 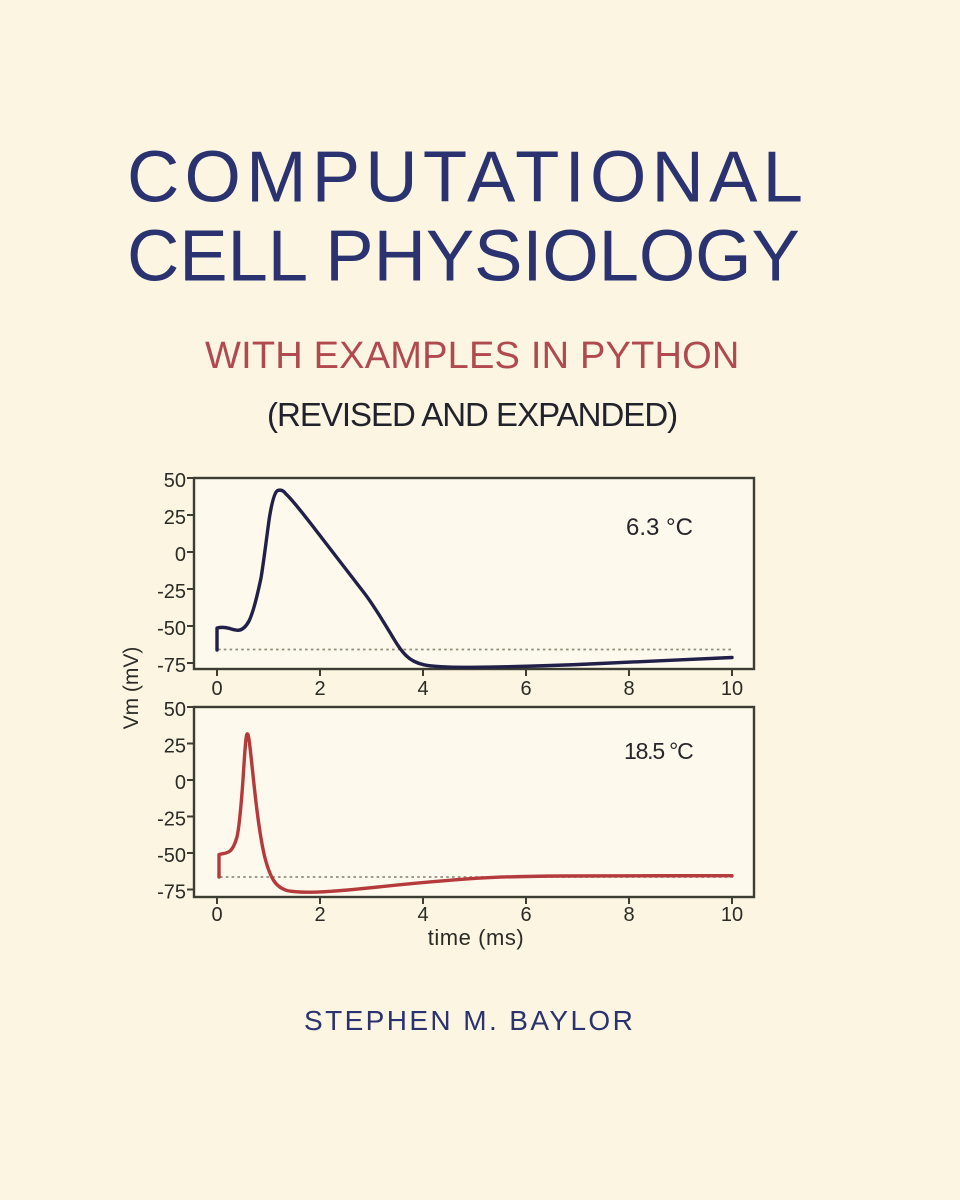 I want to click on svg-text: COMPUTATIONAL, so click(x=467, y=177).